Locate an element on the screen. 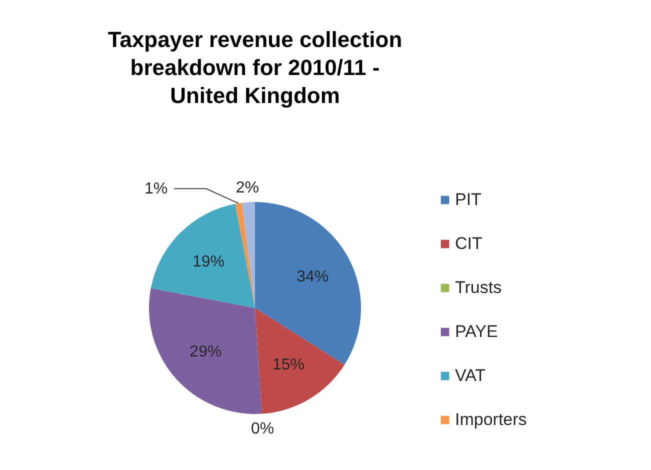  legend-label: PIT is located at coordinates (468, 199).